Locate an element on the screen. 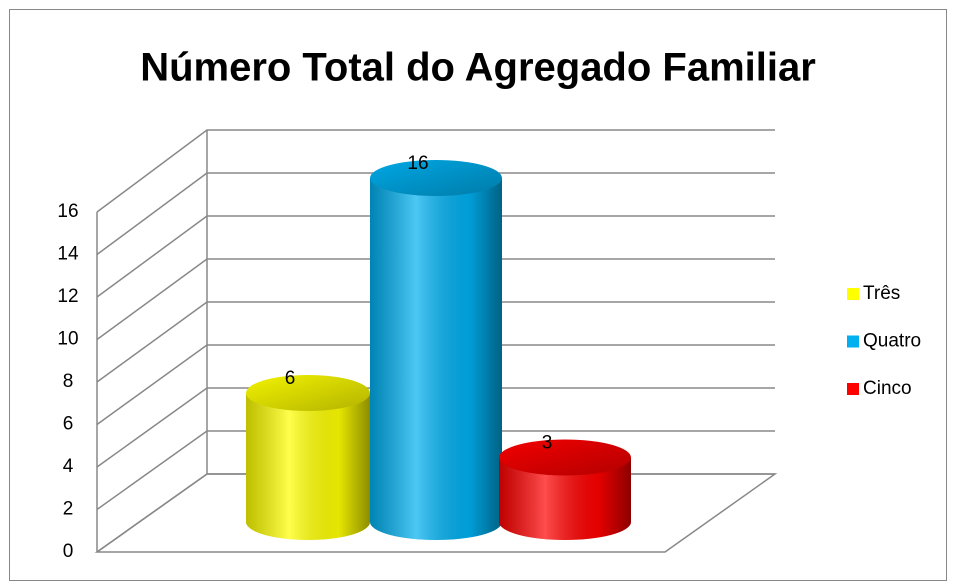 The width and height of the screenshot is (956, 581). y-tick-label: 14 is located at coordinates (68, 254).